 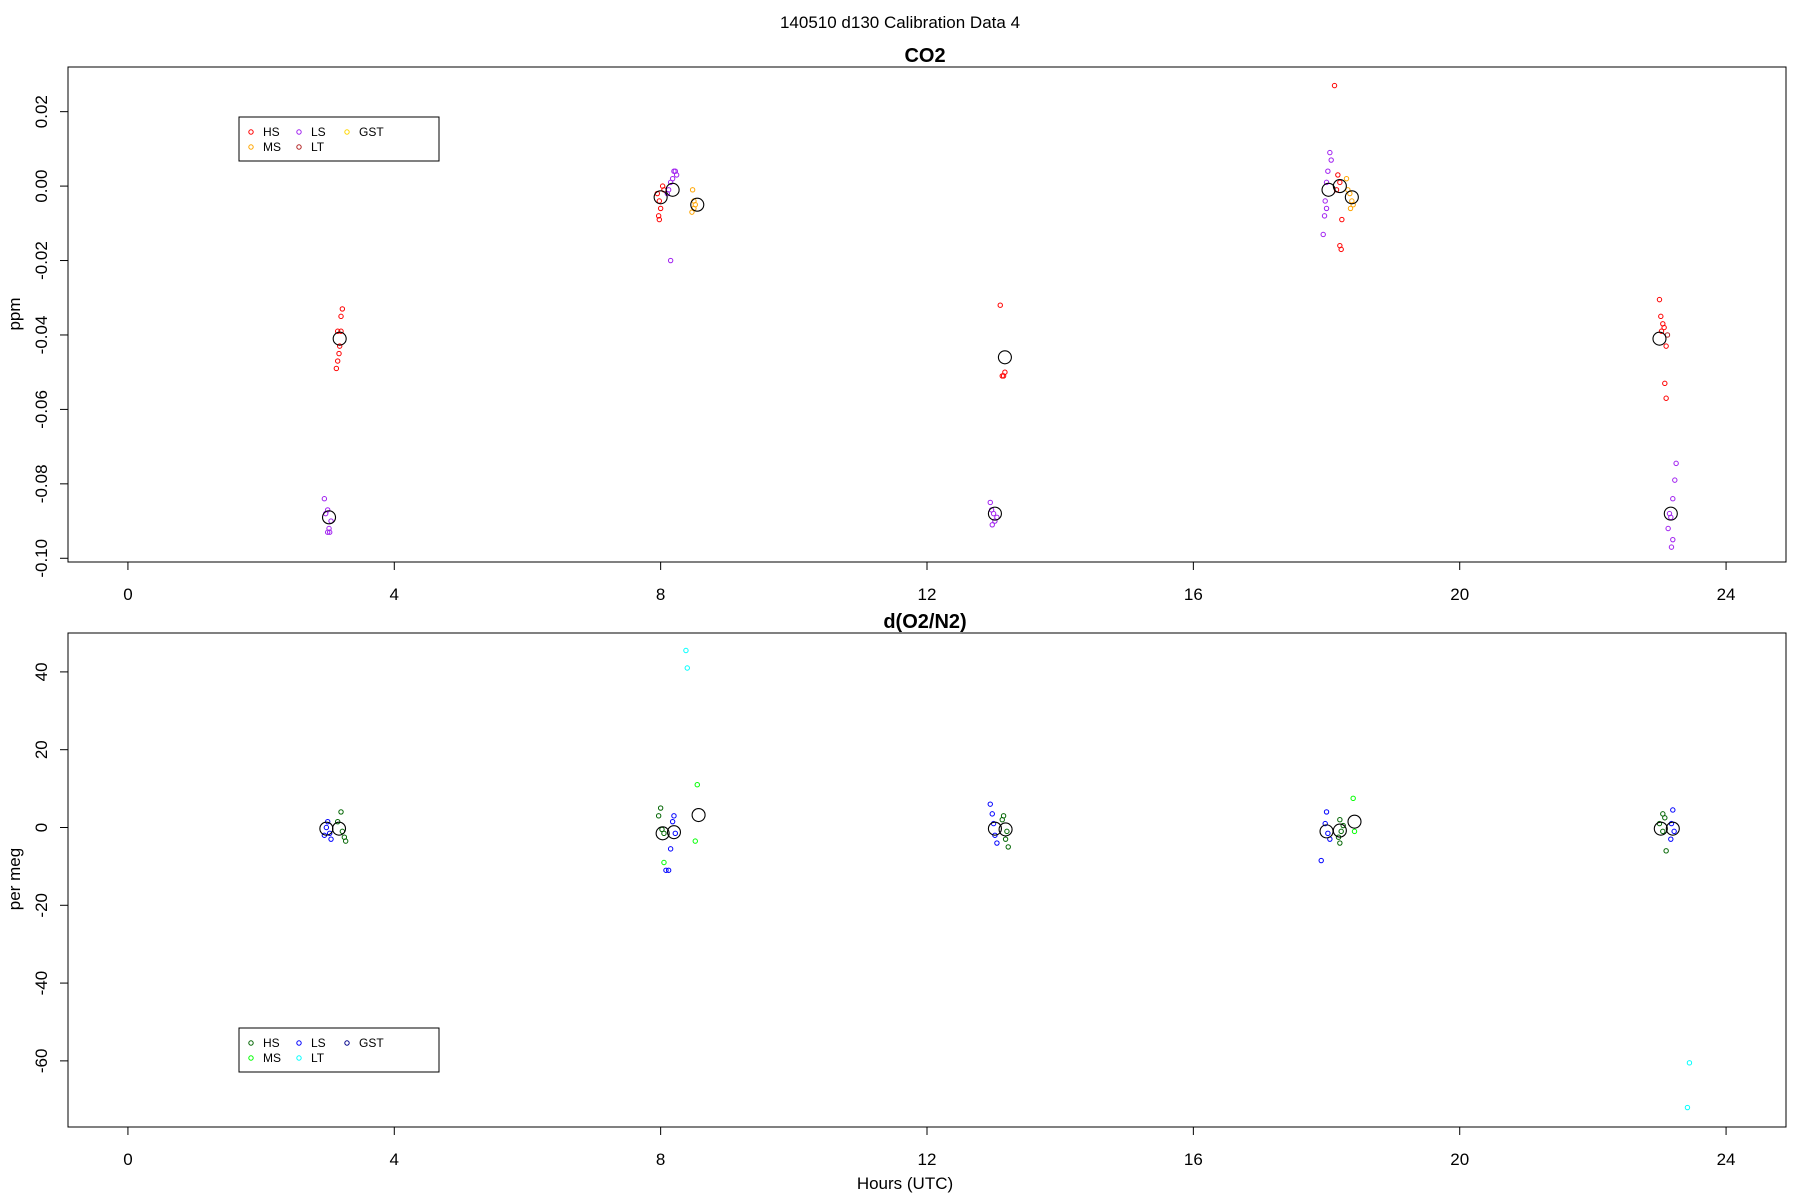 I want to click on o2n2-x-tick-label: 0, so click(x=127, y=1159).